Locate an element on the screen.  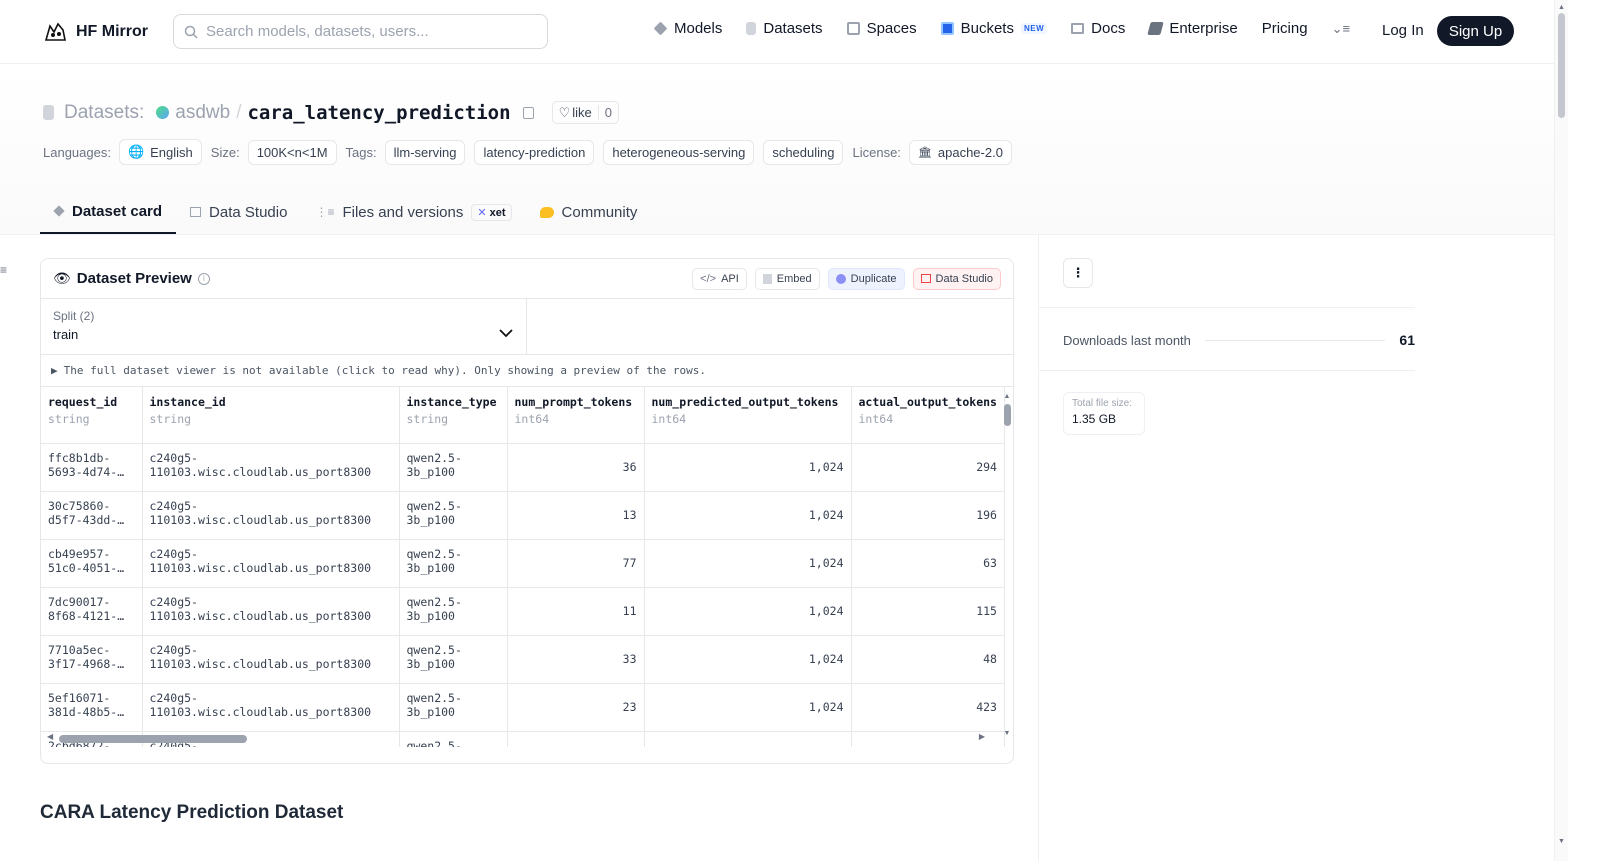
tab-files: ⋮≡ Files and versions ✕ xet is located at coordinates (413, 212).